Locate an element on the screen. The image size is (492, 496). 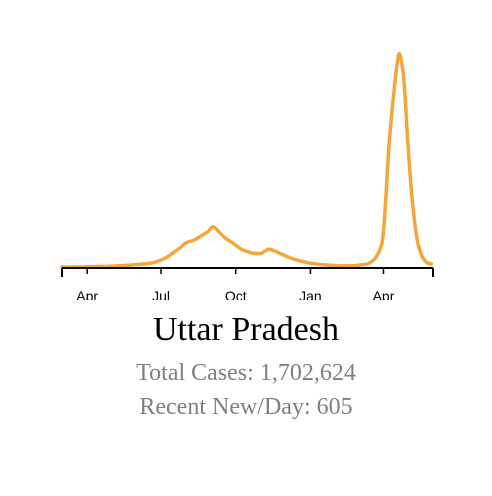
x-tick-label-3: Jan is located at coordinates (310, 294).